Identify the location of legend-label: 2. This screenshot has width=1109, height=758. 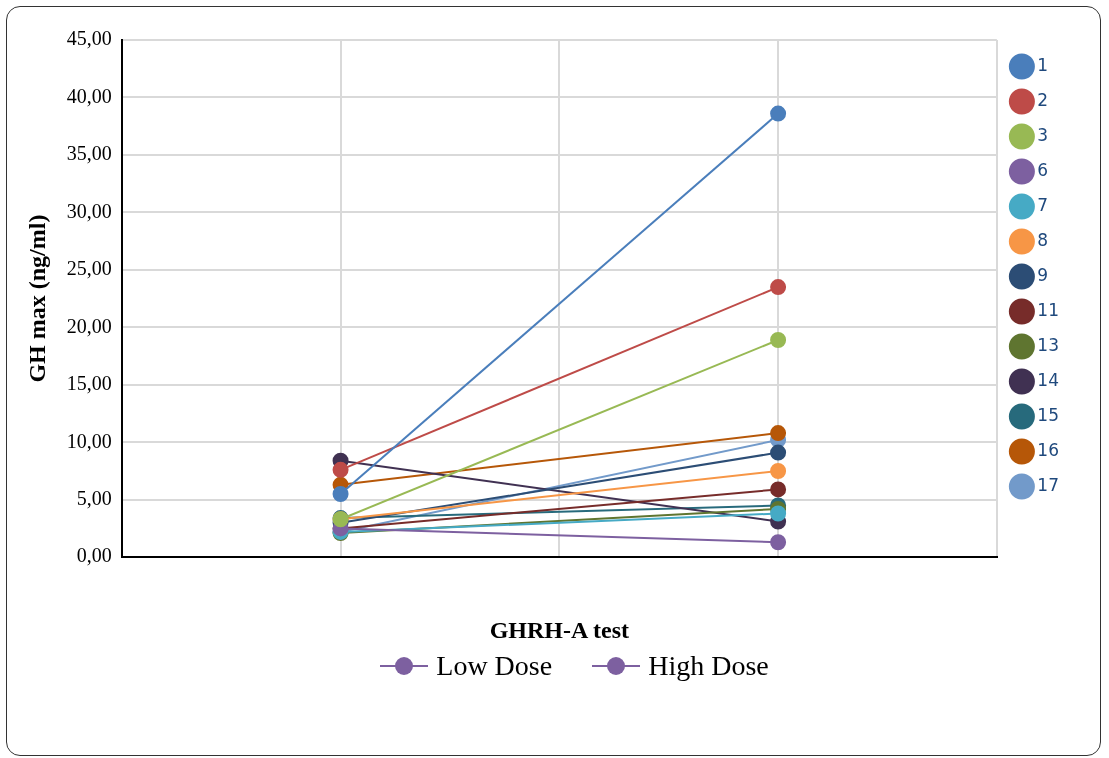
(1043, 99).